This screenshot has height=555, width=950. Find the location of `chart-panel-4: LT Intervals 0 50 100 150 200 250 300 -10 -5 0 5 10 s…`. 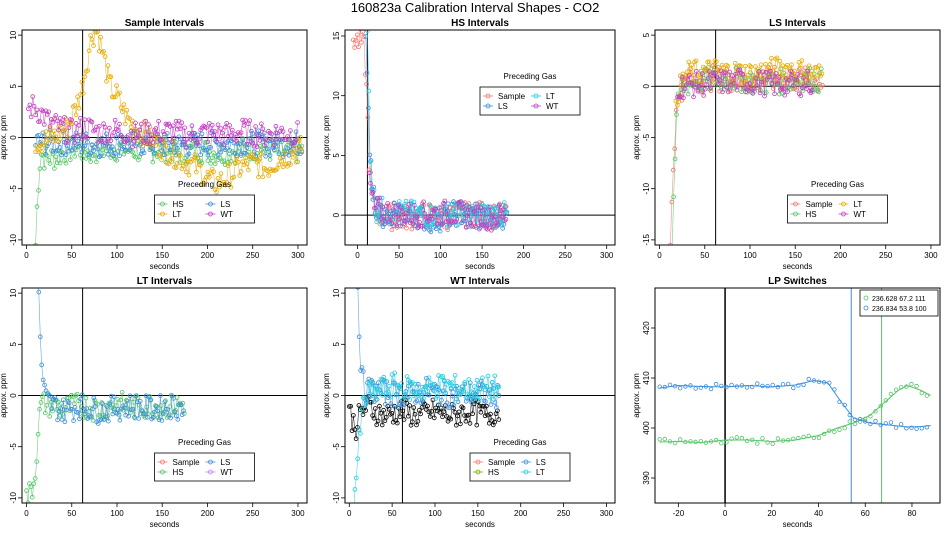

chart-panel-4: LT Intervals 0 50 100 150 200 250 300 -10 -5 0 5 10 s… is located at coordinates (154, 402).